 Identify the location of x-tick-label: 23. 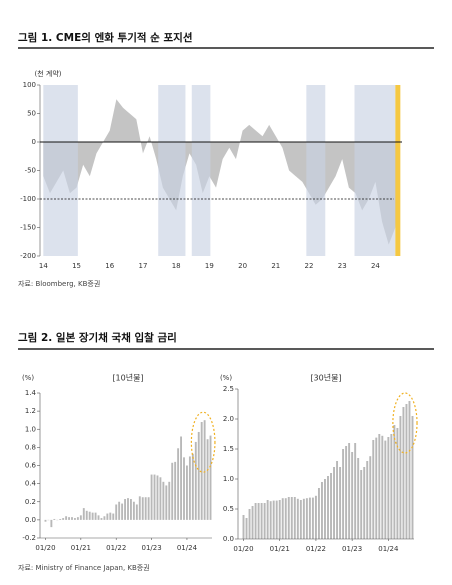
(342, 266).